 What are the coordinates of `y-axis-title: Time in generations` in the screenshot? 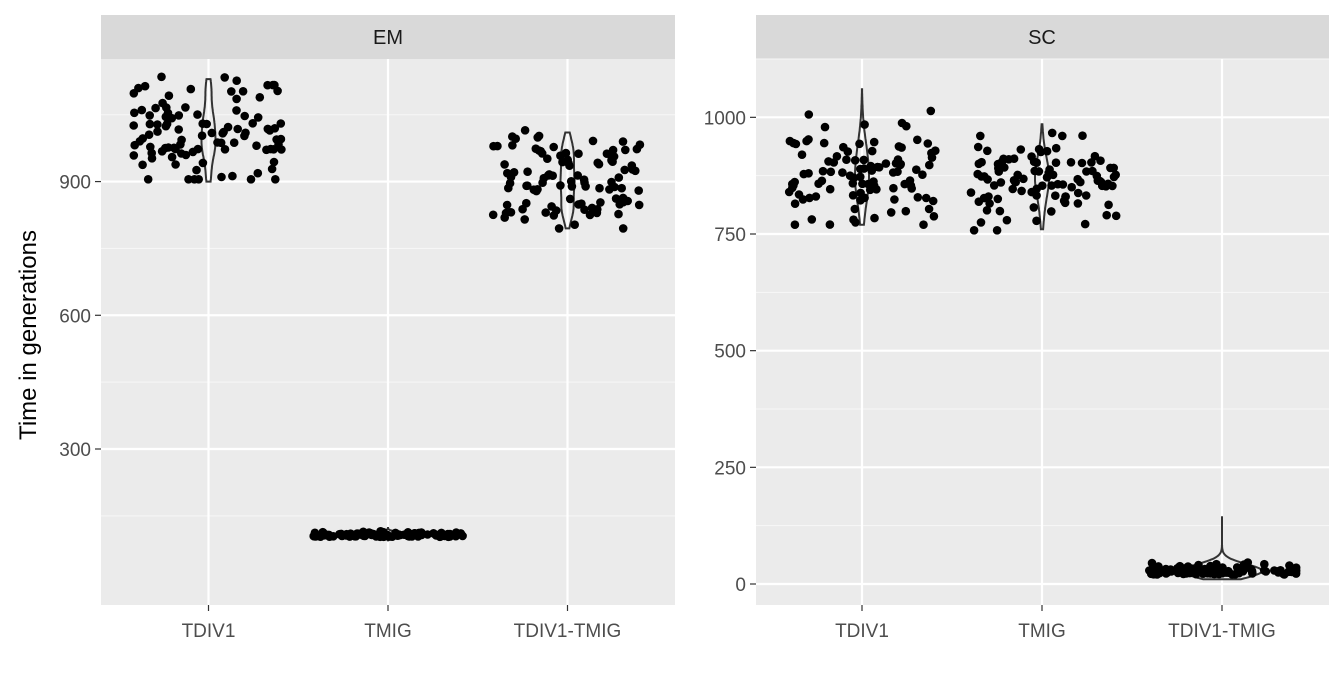 It's located at (28, 335).